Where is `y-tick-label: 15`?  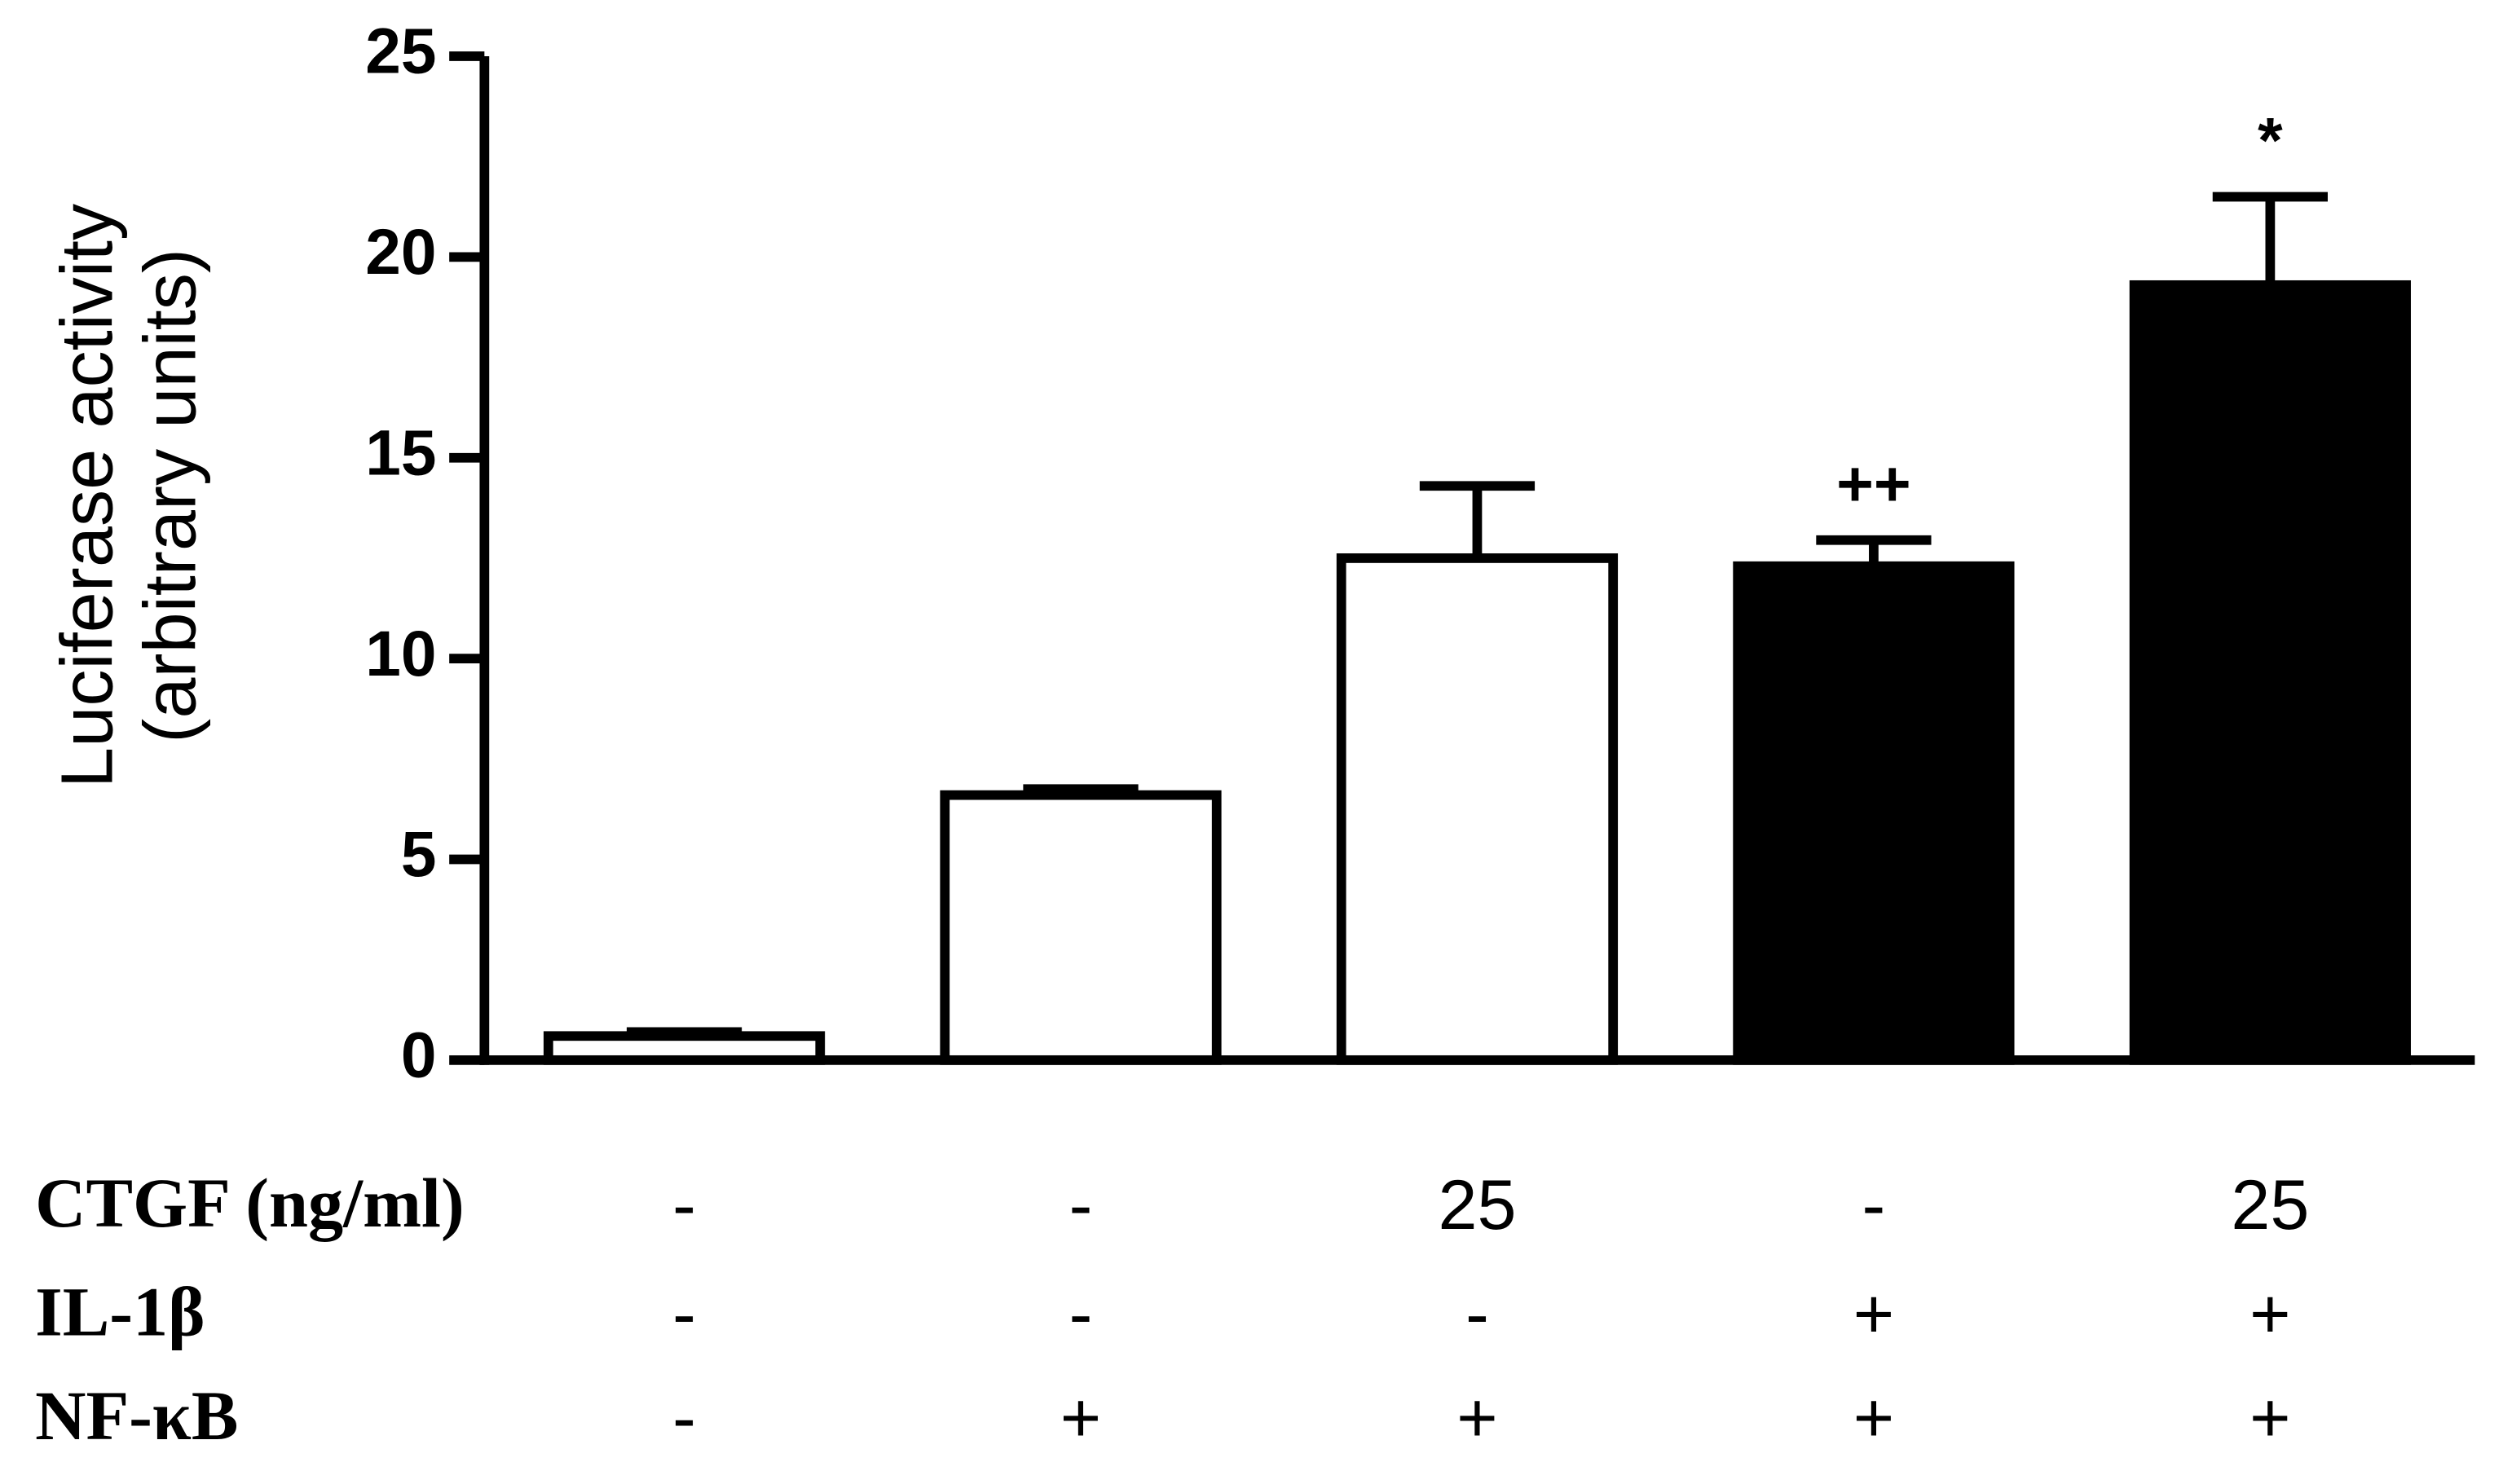
y-tick-label: 15 is located at coordinates (400, 452).